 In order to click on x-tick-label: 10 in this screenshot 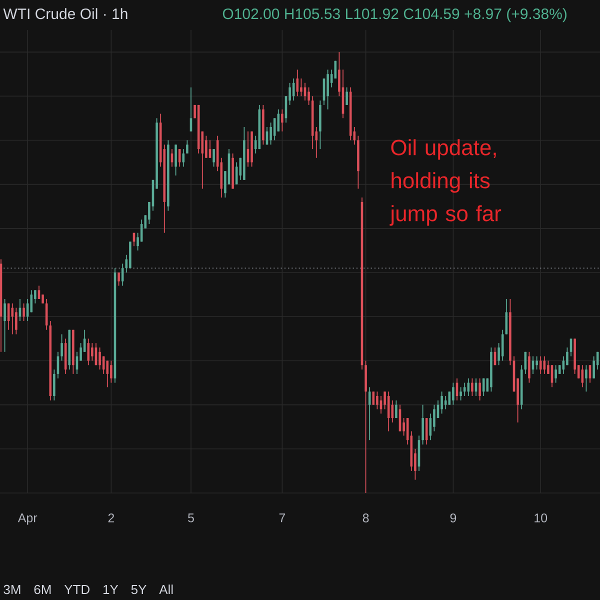, I will do `click(541, 518)`.